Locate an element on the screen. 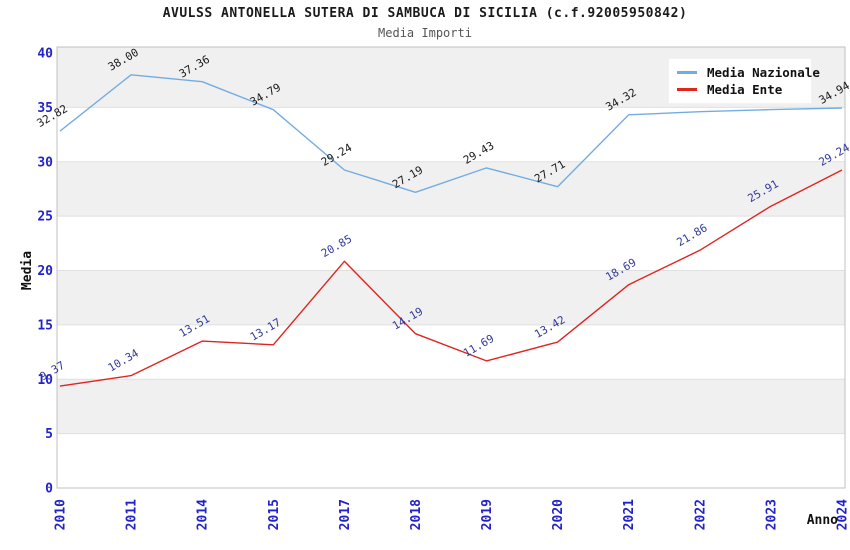 Image resolution: width=850 pixels, height=550 pixels. legend-item-media-ente: Media Ente is located at coordinates (744, 89).